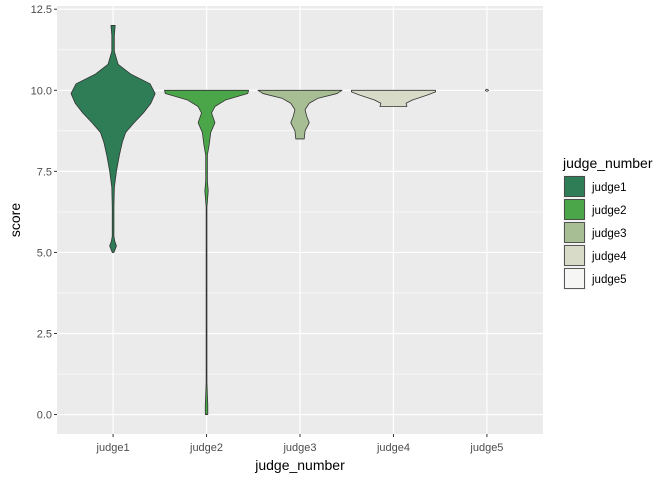 The image size is (672, 480). What do you see at coordinates (41, 10) in the screenshot?
I see `y-tick-label: 12.5` at bounding box center [41, 10].